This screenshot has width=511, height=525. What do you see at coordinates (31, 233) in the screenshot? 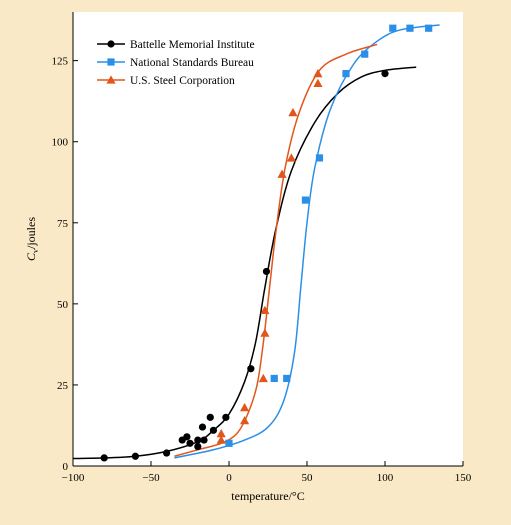
I see `y-axis-title-rest: /joules` at bounding box center [31, 233].